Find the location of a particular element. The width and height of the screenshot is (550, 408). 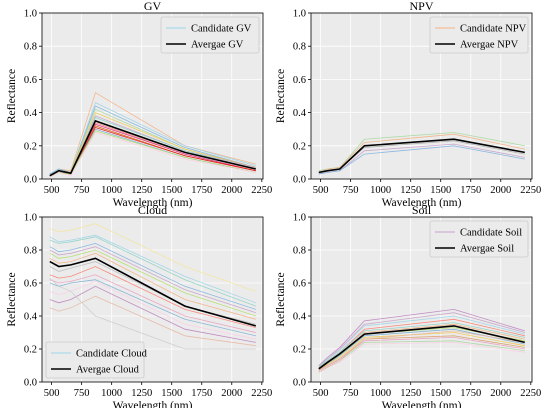

legend-label-candidate: Candidate Soil is located at coordinates (491, 233).